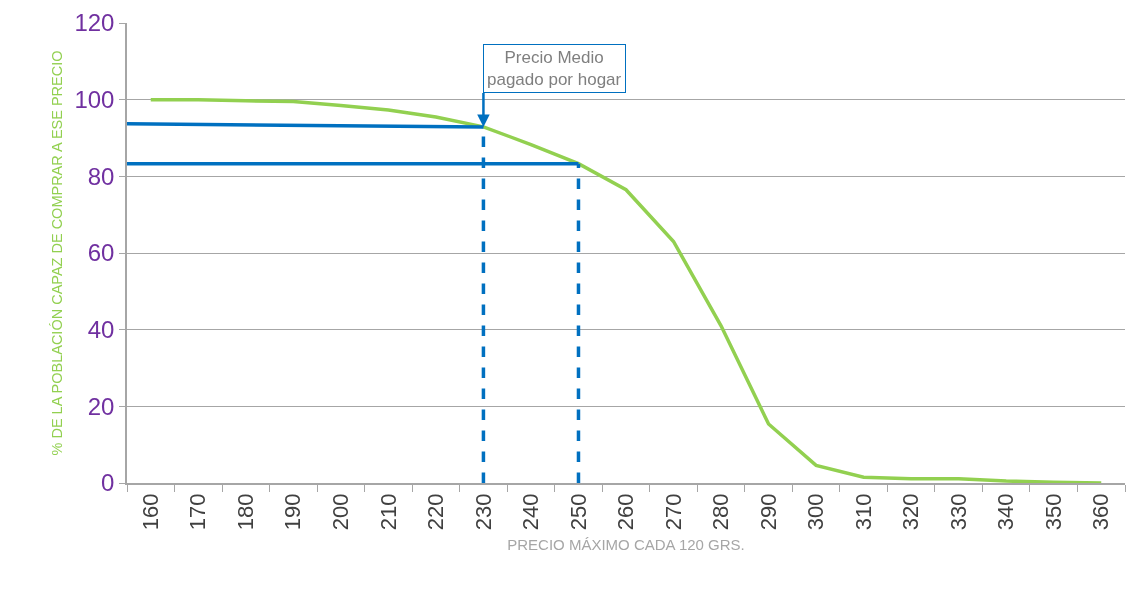  I want to click on x-tick-label: 320, so click(911, 512).